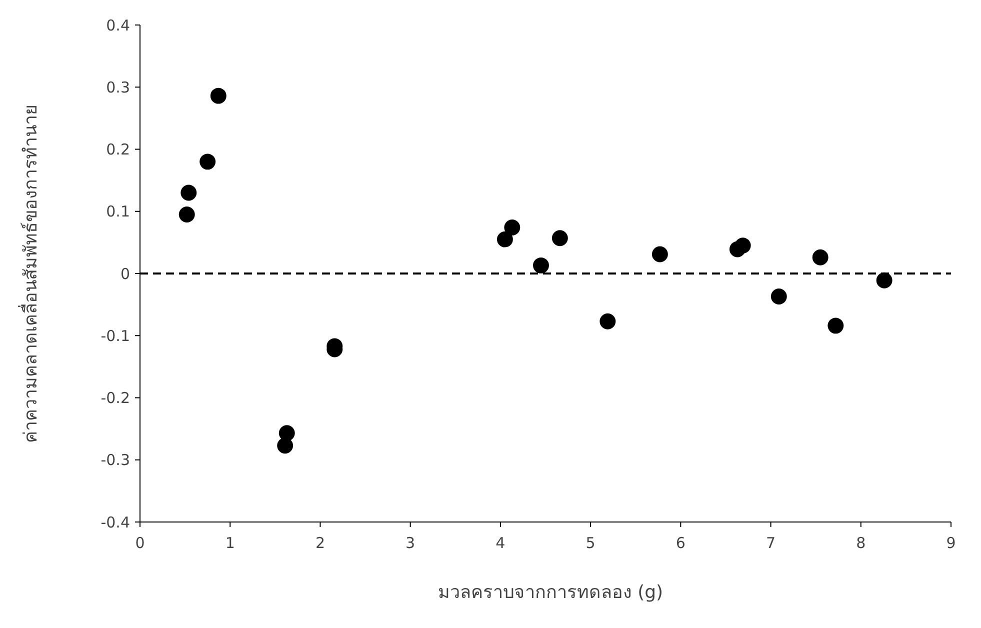  Describe the element at coordinates (118, 87) in the screenshot. I see `y-tick-label: 0.3` at that location.